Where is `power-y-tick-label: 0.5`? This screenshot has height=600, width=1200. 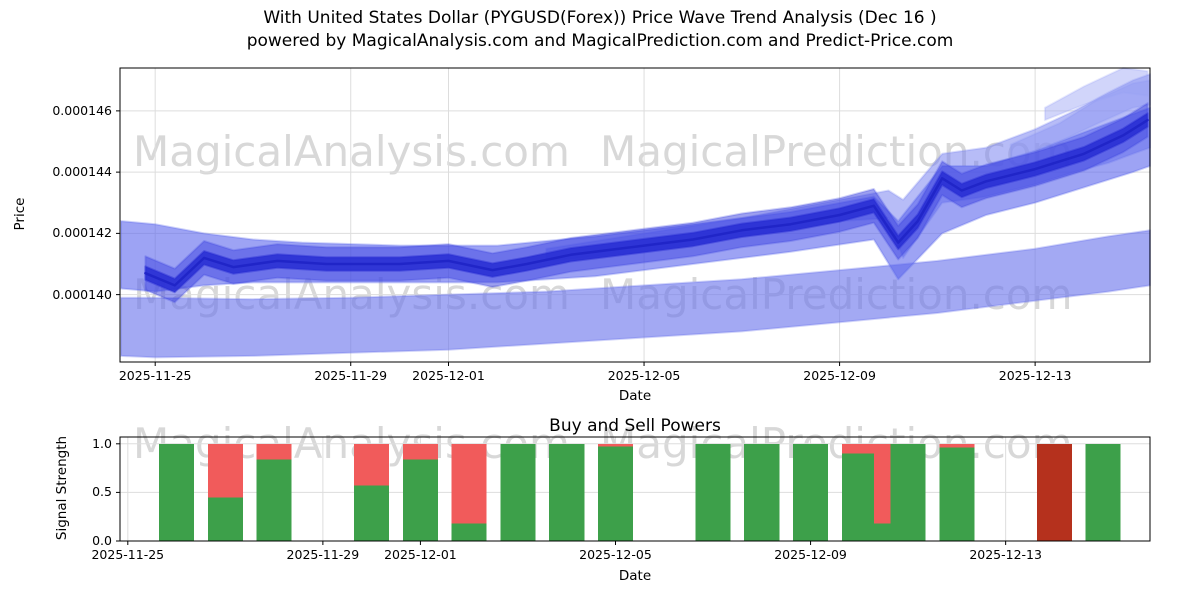
power-y-tick-label: 0.5 is located at coordinates (102, 492).